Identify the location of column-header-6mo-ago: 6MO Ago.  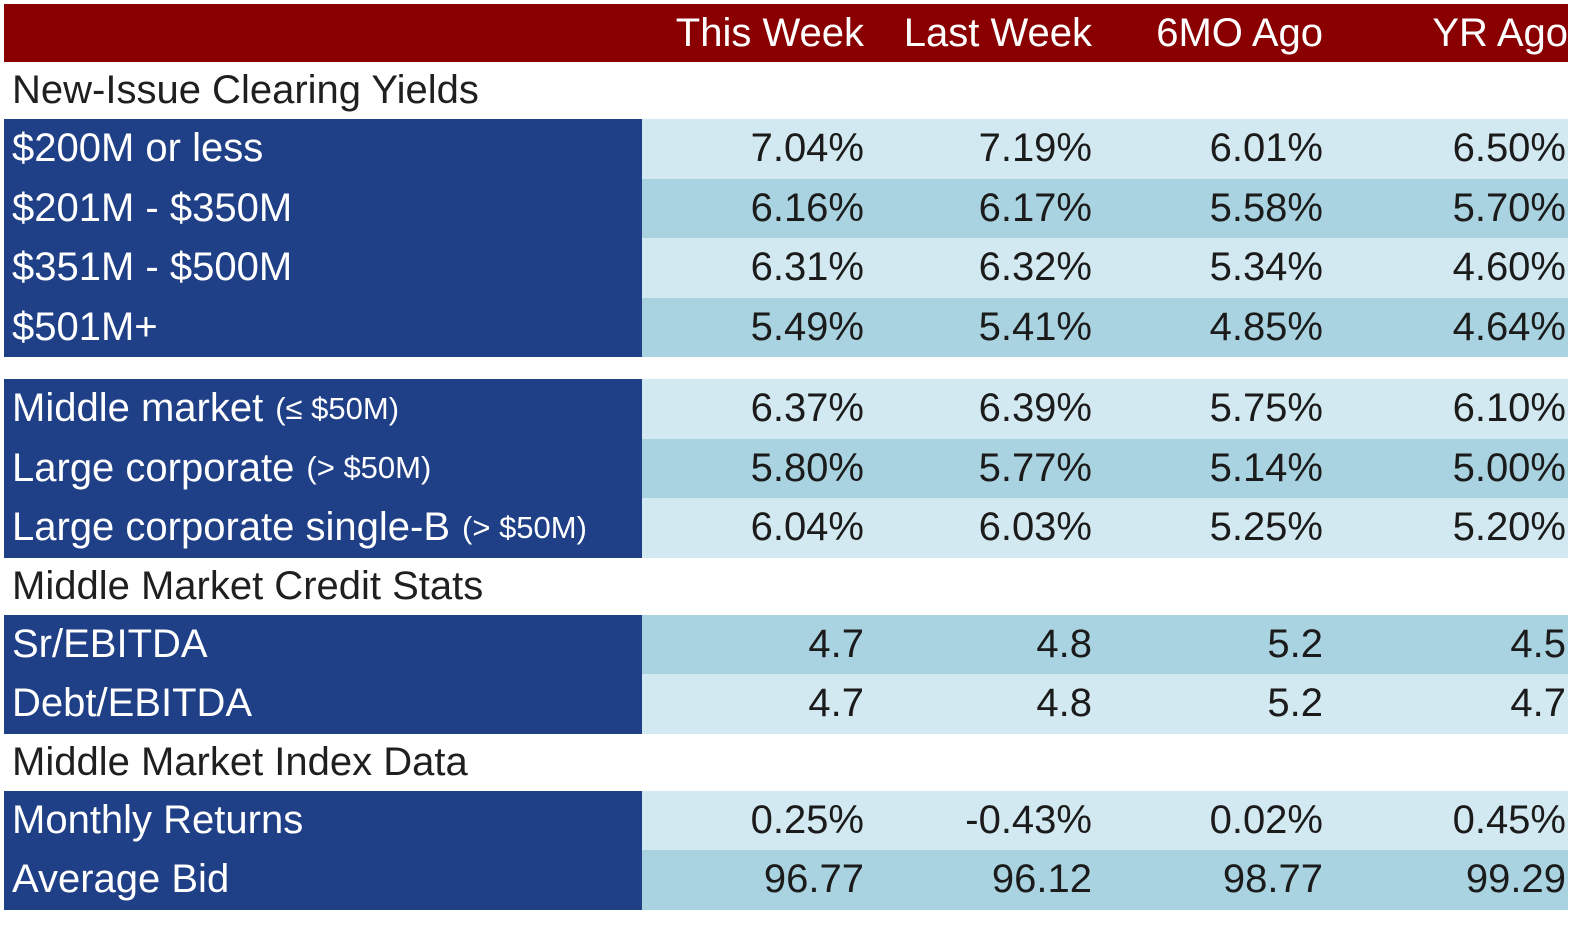
(1239, 32).